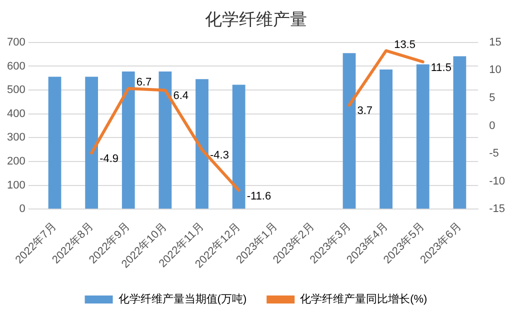  I want to click on data-label: 6.4, so click(180, 96).